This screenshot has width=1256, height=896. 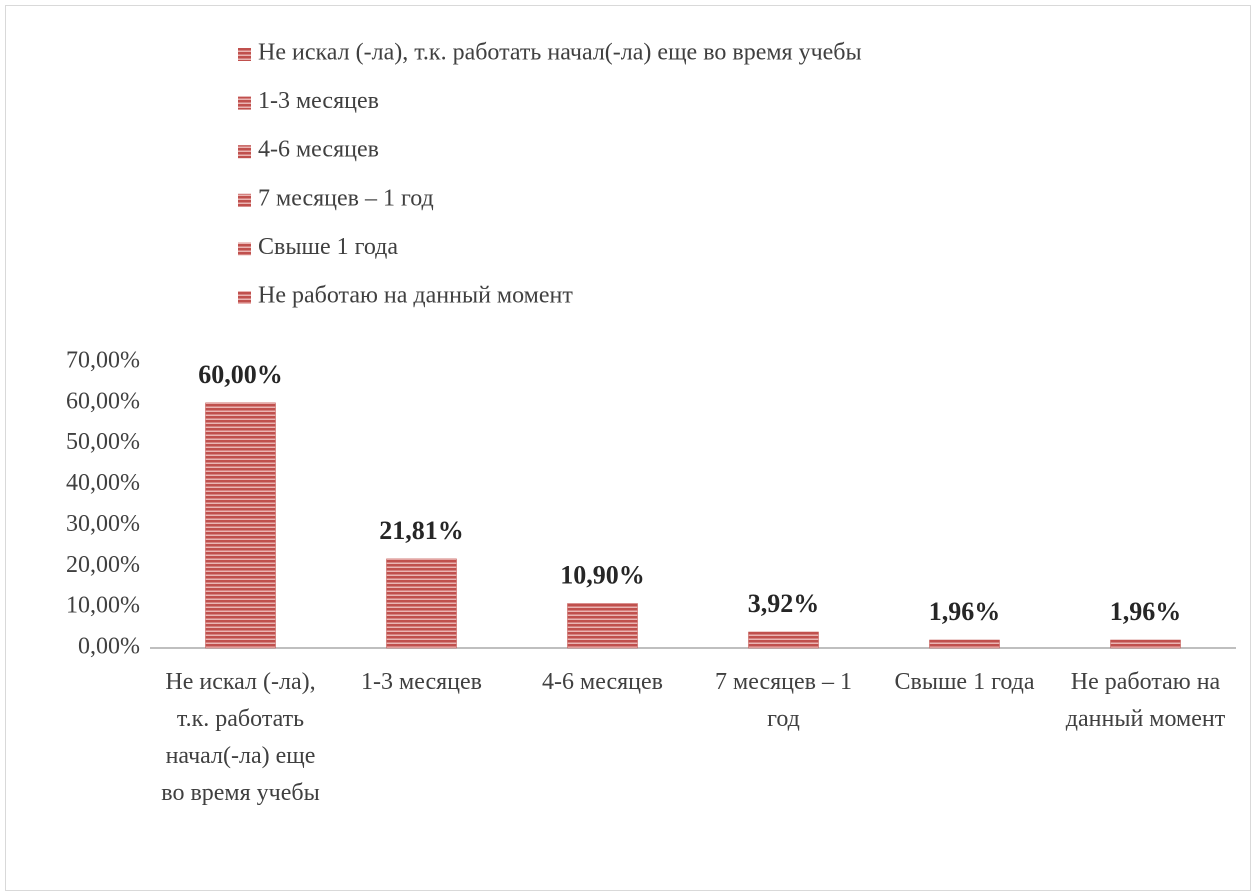 I want to click on value-label: 3,92%, so click(x=784, y=603).